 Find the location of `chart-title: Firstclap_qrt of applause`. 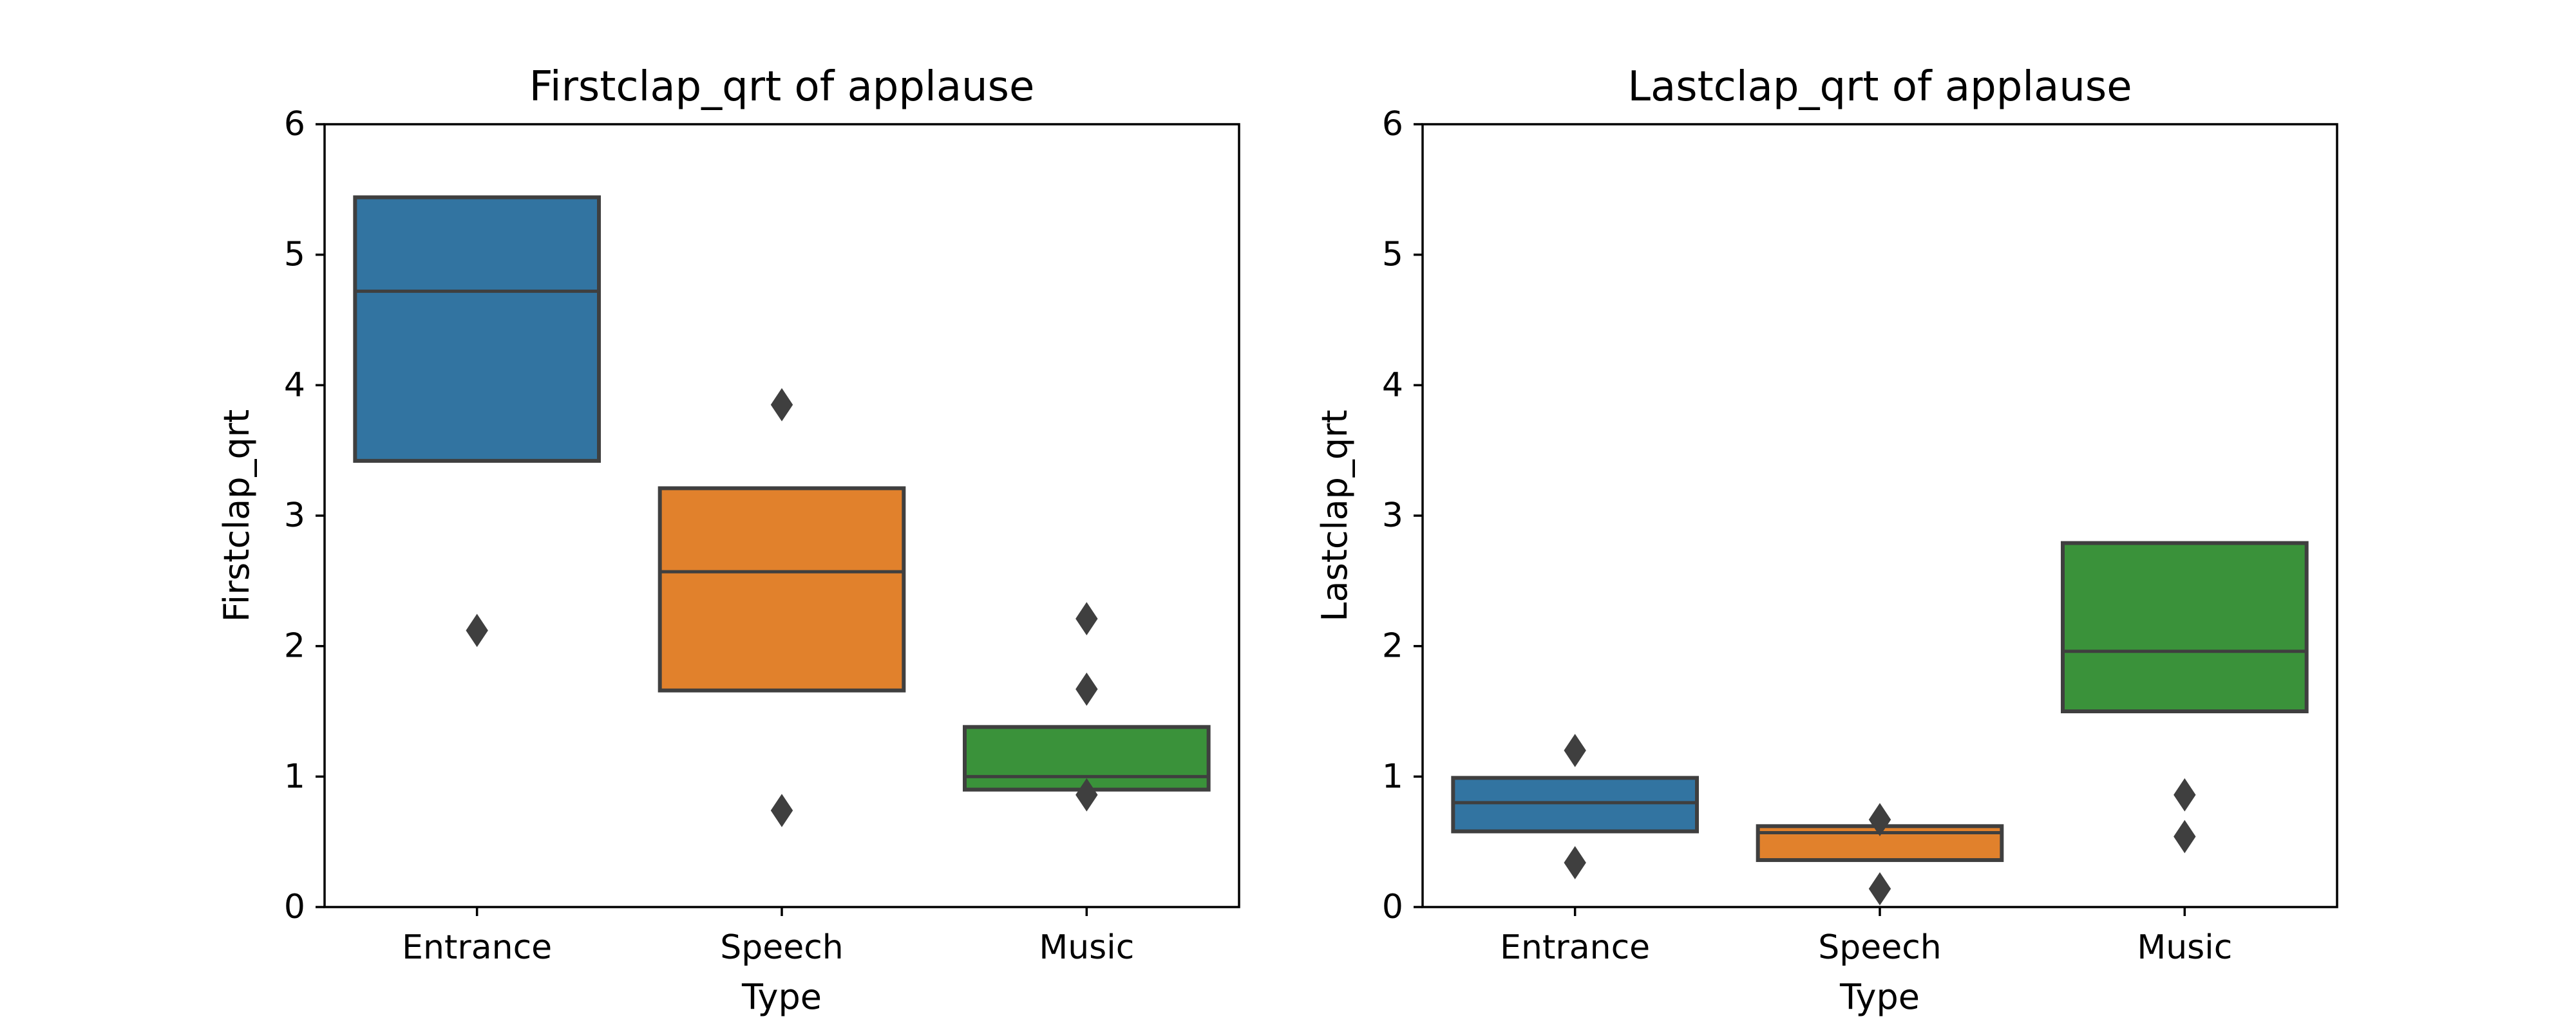

chart-title: Firstclap_qrt of applause is located at coordinates (782, 87).